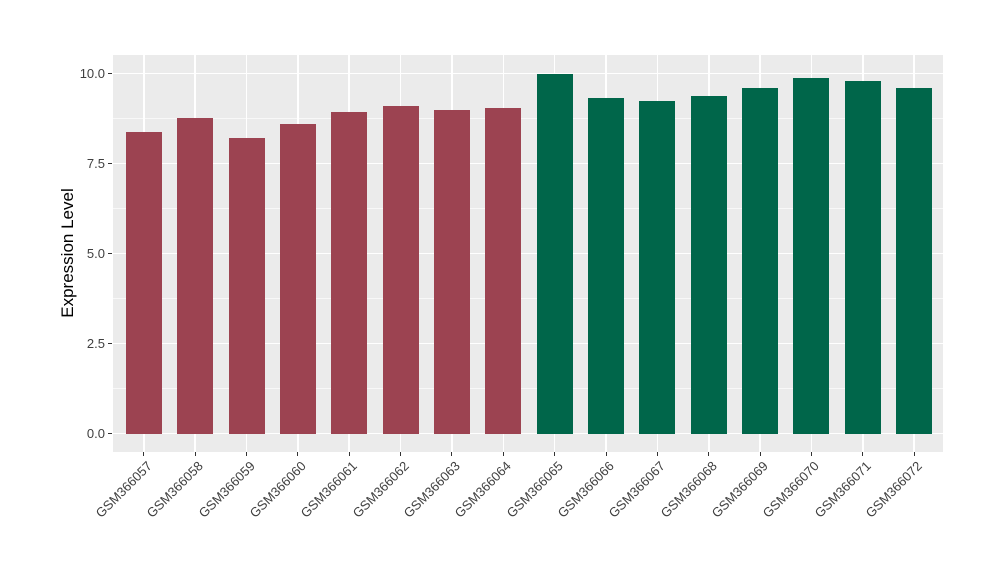 The height and width of the screenshot is (580, 1000). What do you see at coordinates (246, 285) in the screenshot?
I see `bar-GSM366059` at bounding box center [246, 285].